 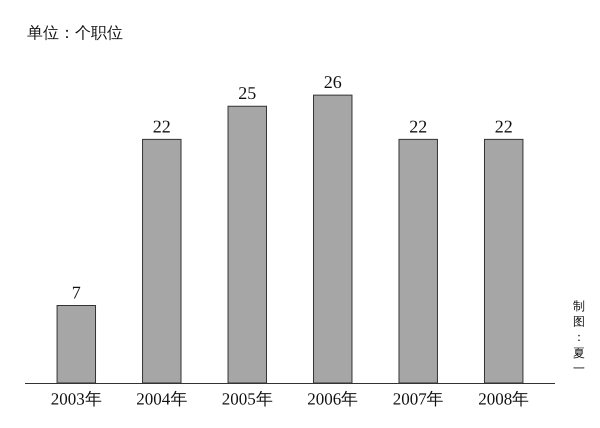 What do you see at coordinates (333, 82) in the screenshot?
I see `data-label: 26` at bounding box center [333, 82].